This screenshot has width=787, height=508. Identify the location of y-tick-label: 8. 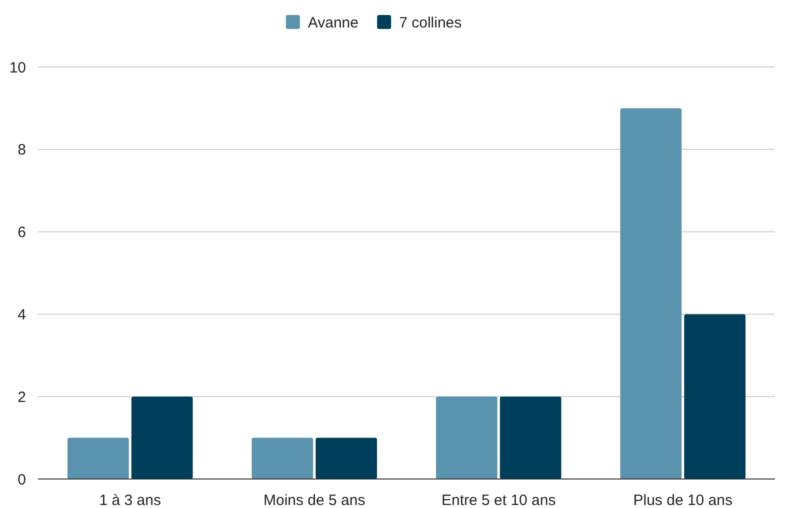
(22, 150).